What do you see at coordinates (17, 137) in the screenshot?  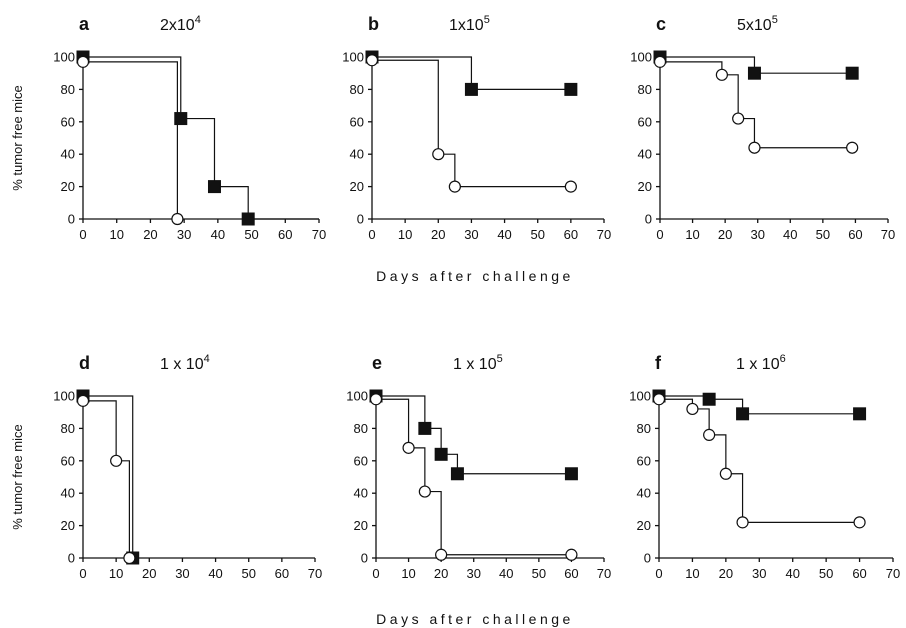 I see `y-axis-label: % tumor free mice` at bounding box center [17, 137].